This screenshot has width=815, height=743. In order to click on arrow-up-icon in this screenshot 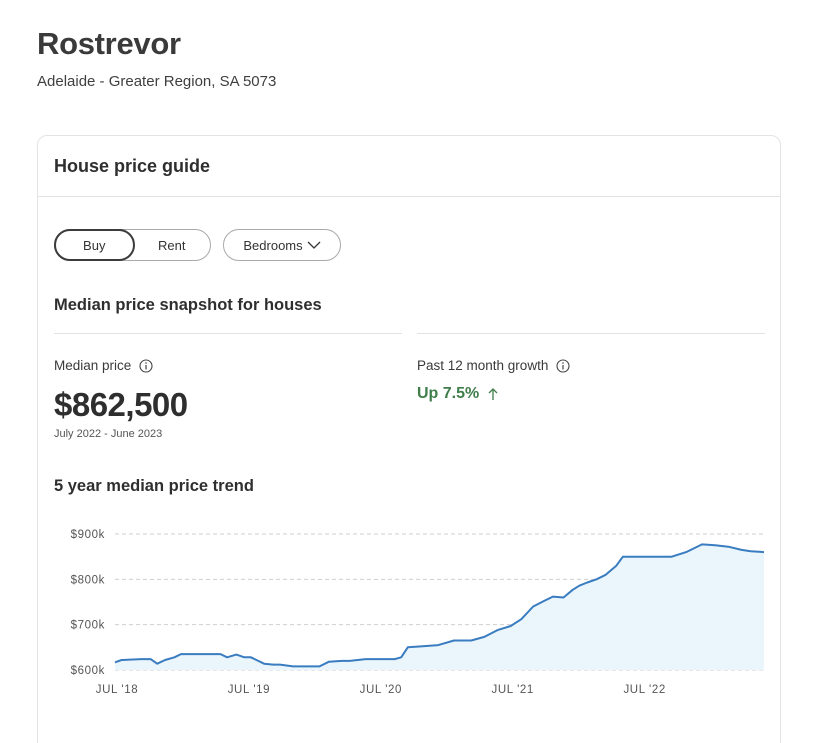, I will do `click(493, 394)`.